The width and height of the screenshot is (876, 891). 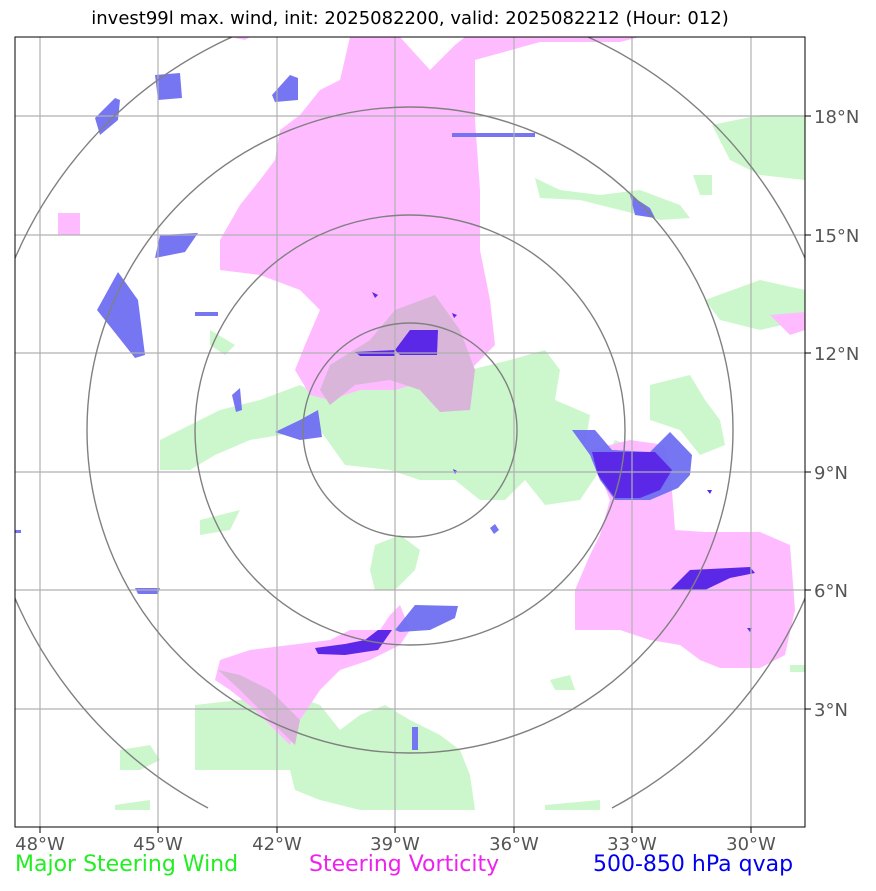 I want to click on wind-area-ne, so click(x=758, y=147).